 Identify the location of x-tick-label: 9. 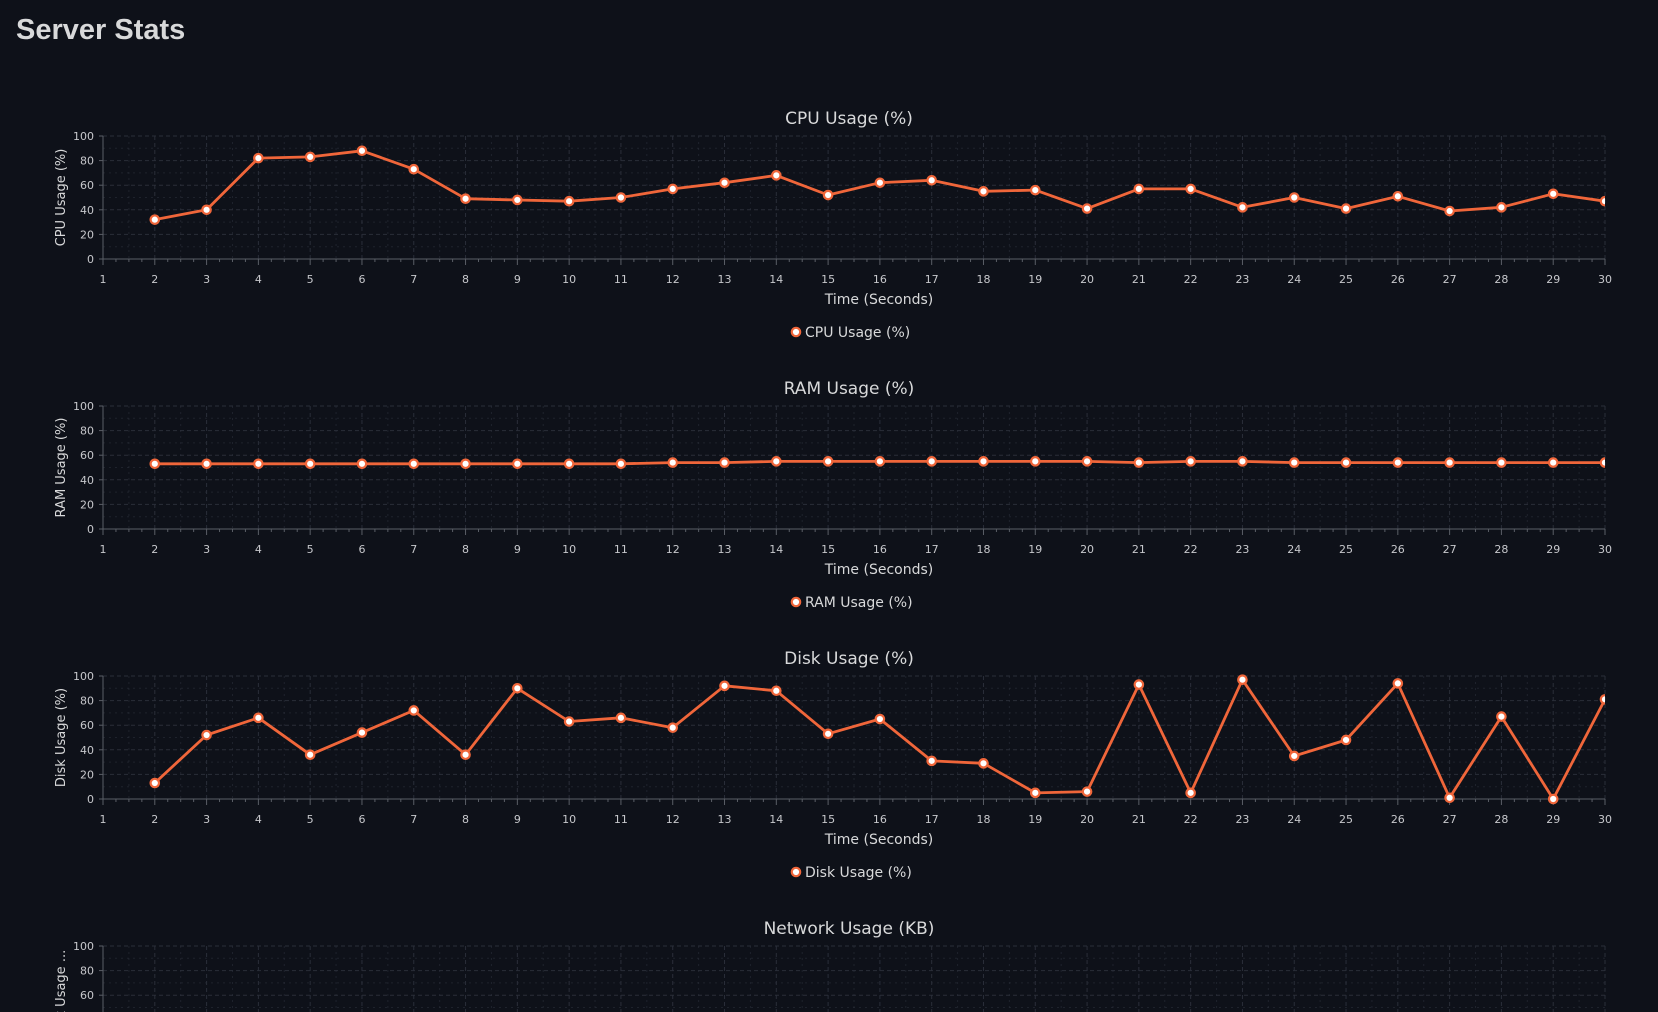
(517, 549).